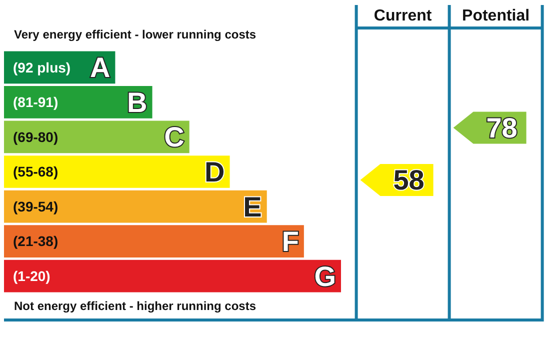 The height and width of the screenshot is (343, 550). I want to click on data-label: 78, so click(502, 128).